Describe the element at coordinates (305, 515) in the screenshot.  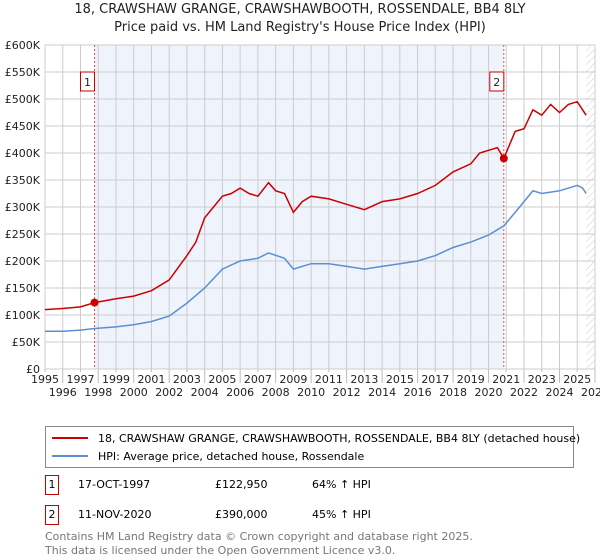
I see `sale-row-2: 2 11-NOV-2020 £390,000 45% ↑ HPI` at that location.